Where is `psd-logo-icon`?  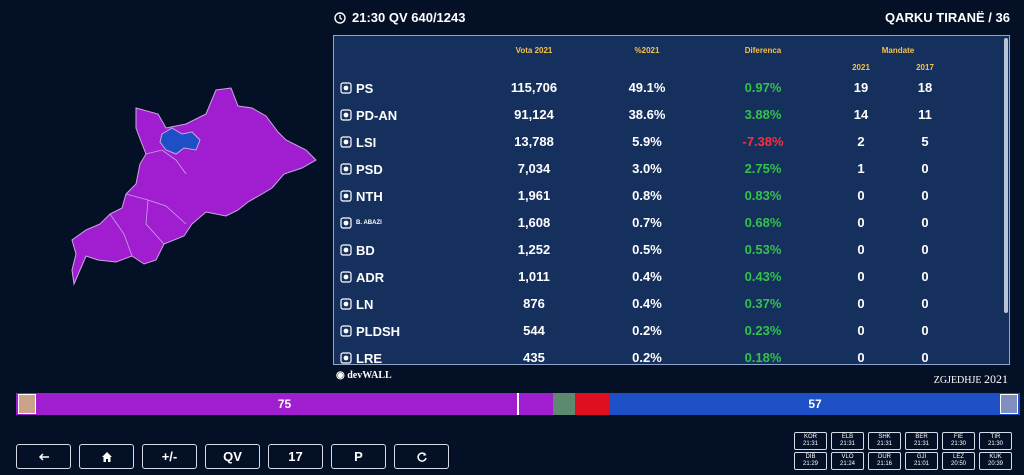
psd-logo-icon is located at coordinates (346, 169).